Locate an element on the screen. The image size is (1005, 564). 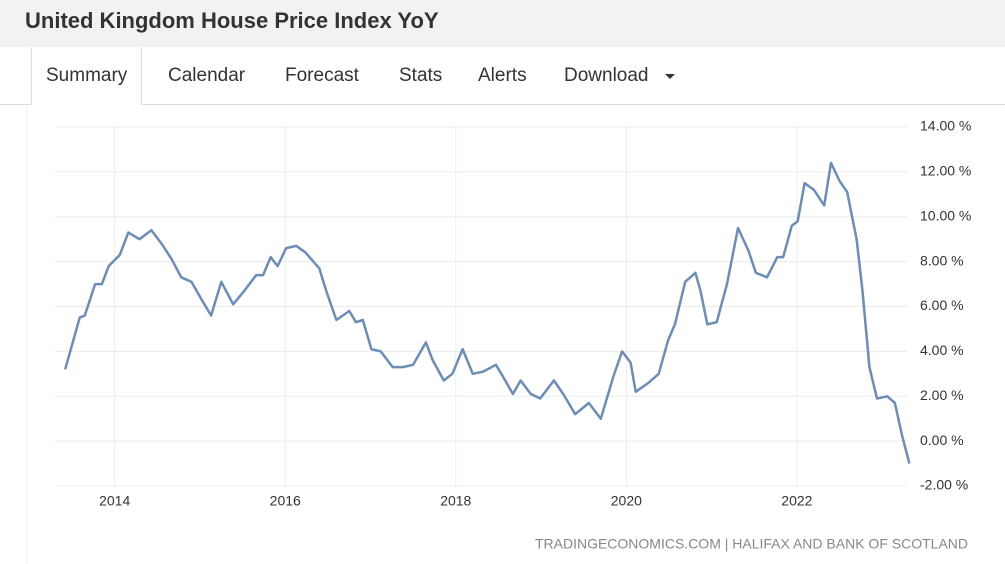
x-tick-label: 2016 is located at coordinates (285, 501).